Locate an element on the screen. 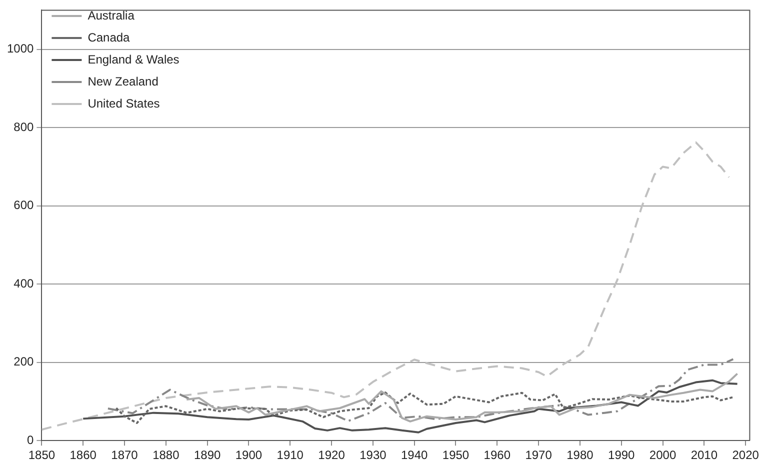  legend-label: Australia is located at coordinates (111, 15).